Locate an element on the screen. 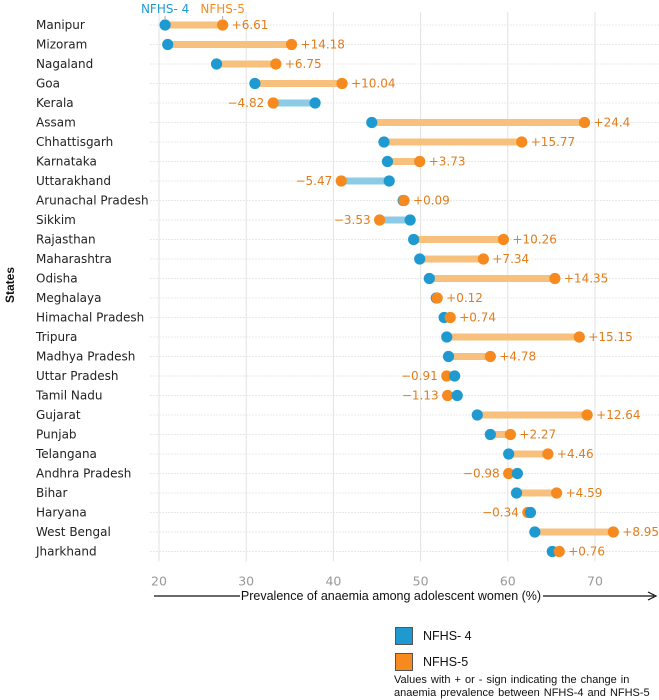 The height and width of the screenshot is (700, 659). arrow-head-icon is located at coordinates (652, 596).